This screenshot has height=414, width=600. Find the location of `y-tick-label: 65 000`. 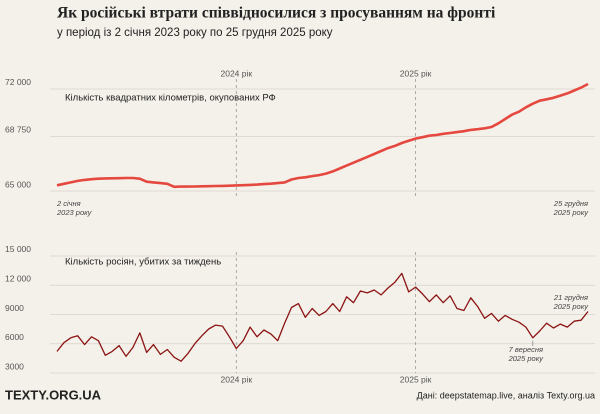

y-tick-label: 65 000 is located at coordinates (18, 184).